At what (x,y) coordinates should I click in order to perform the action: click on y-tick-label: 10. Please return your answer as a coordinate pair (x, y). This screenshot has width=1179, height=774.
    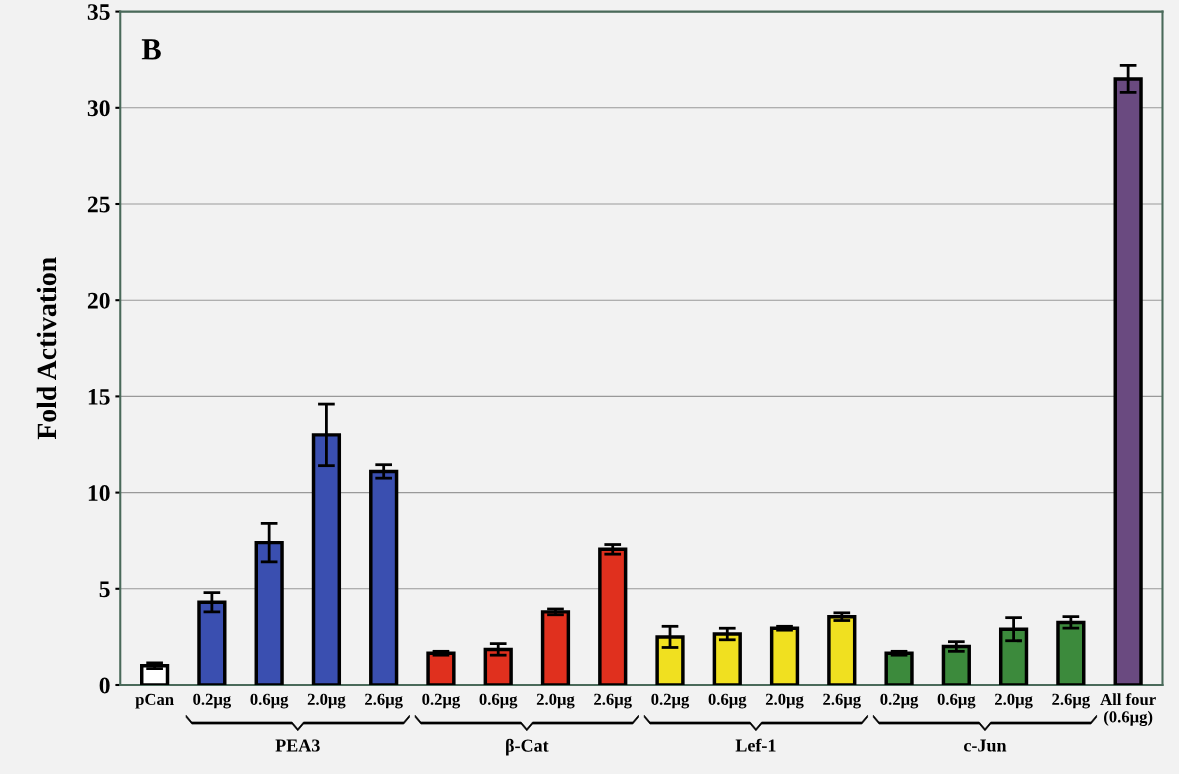
    Looking at the image, I should click on (99, 493).